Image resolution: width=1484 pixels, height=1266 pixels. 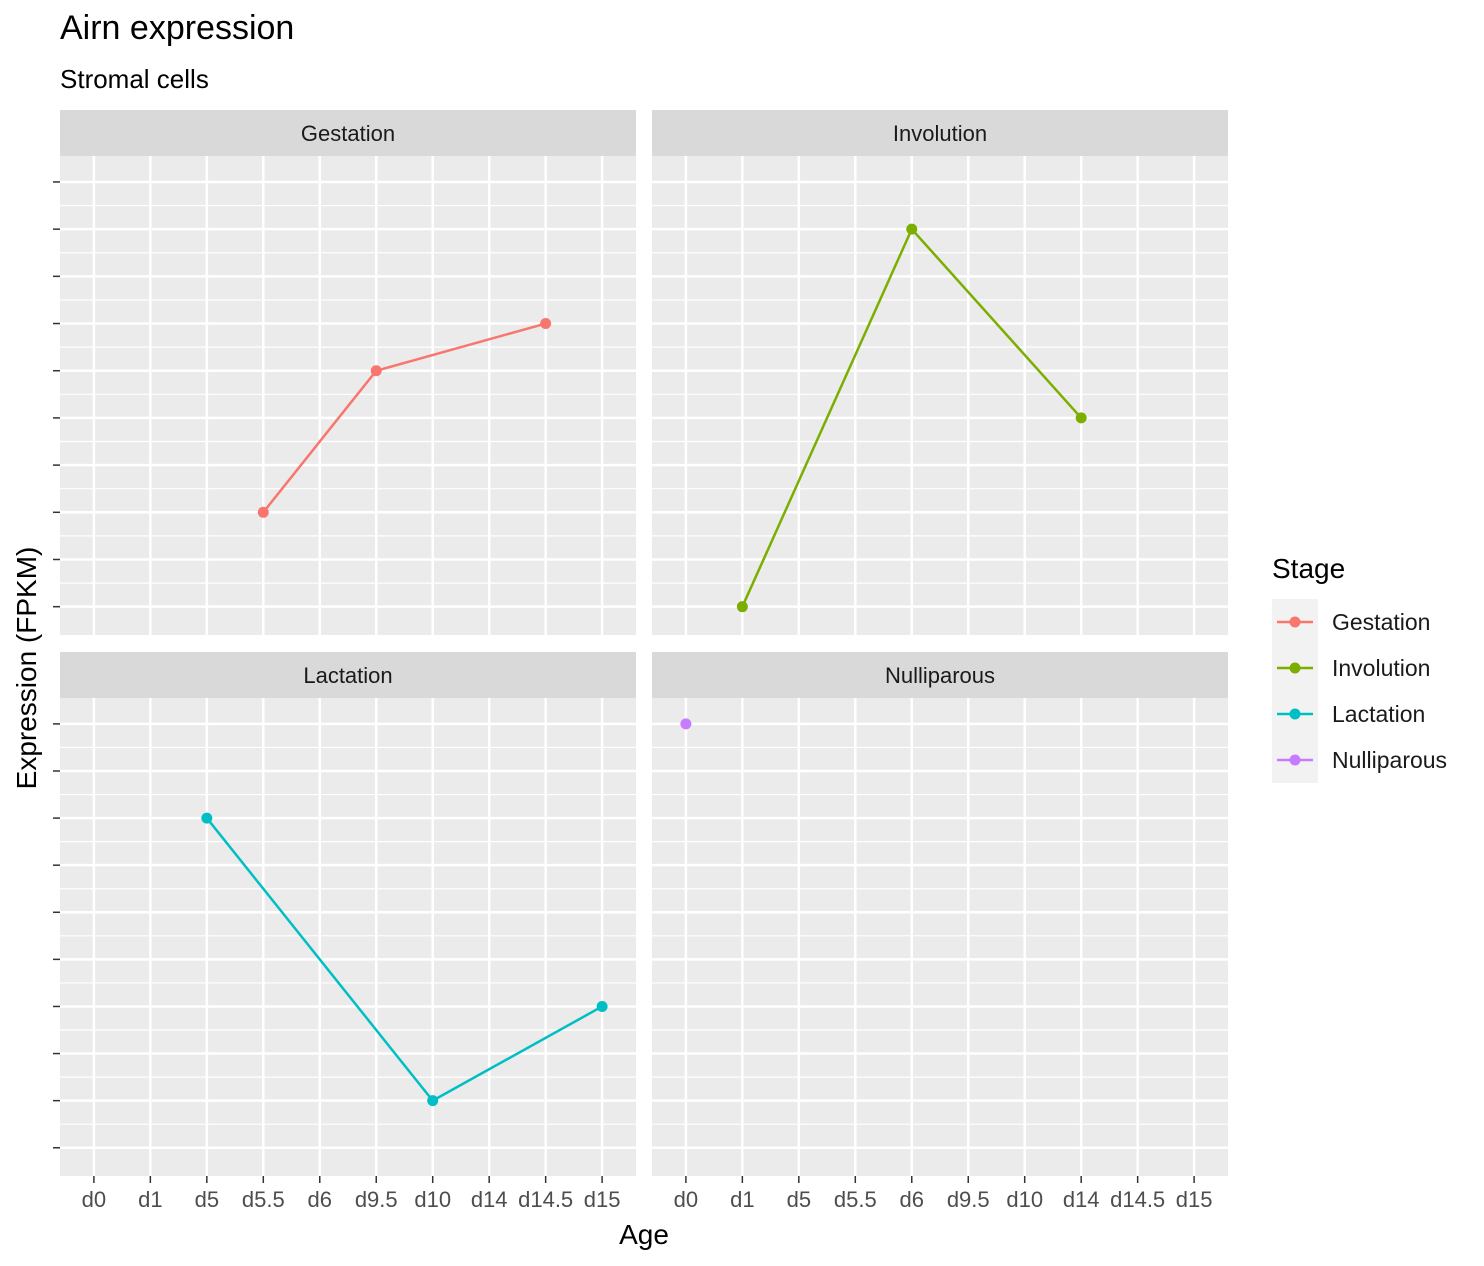 I want to click on legend-item-gestation: Gestation, so click(x=1351, y=622).